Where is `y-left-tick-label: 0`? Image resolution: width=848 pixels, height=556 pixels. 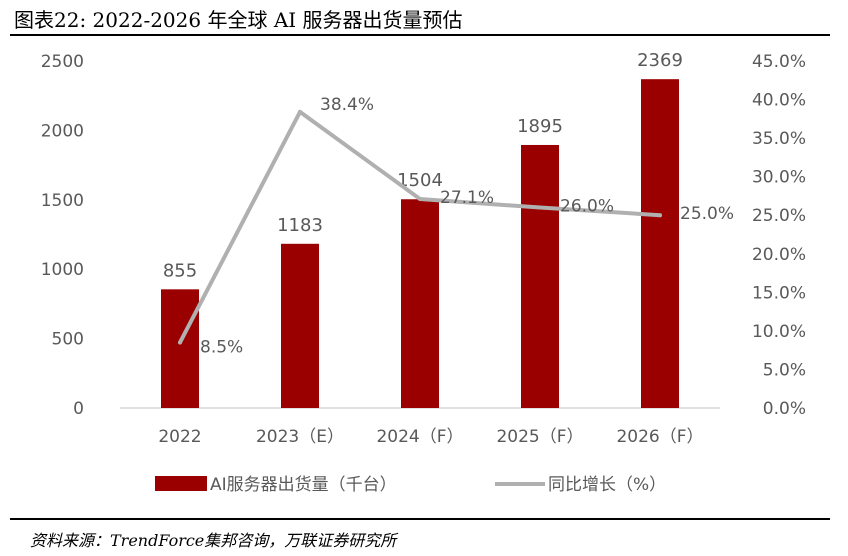 y-left-tick-label: 0 is located at coordinates (78, 409).